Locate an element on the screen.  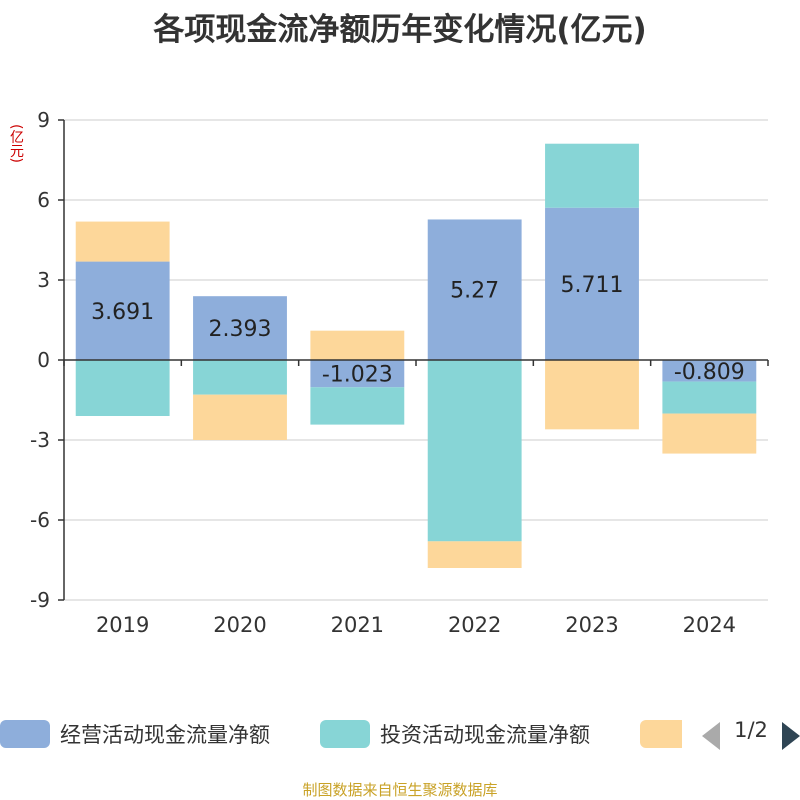
bar-investing-2022 is located at coordinates (474, 451).